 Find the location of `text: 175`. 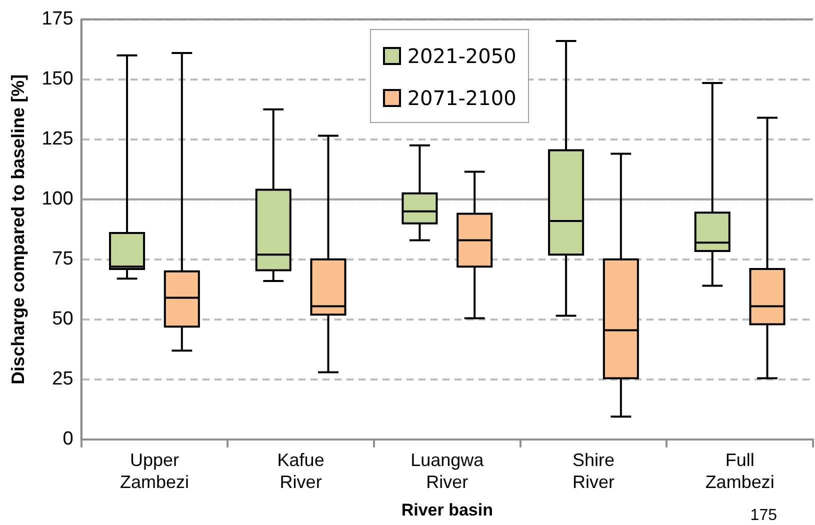

text: 175 is located at coordinates (763, 516).